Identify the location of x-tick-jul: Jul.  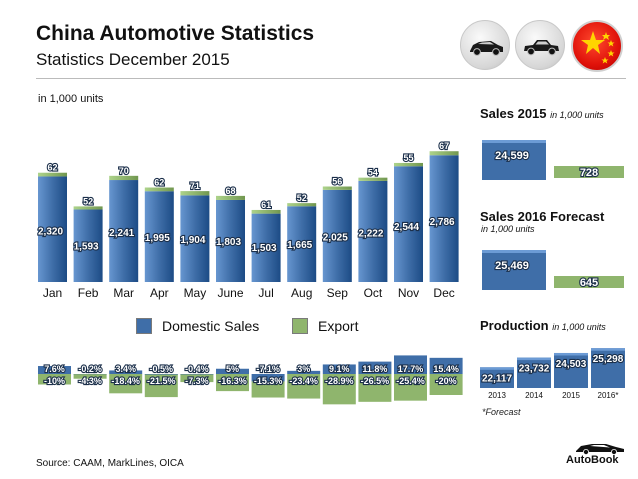
(265, 293).